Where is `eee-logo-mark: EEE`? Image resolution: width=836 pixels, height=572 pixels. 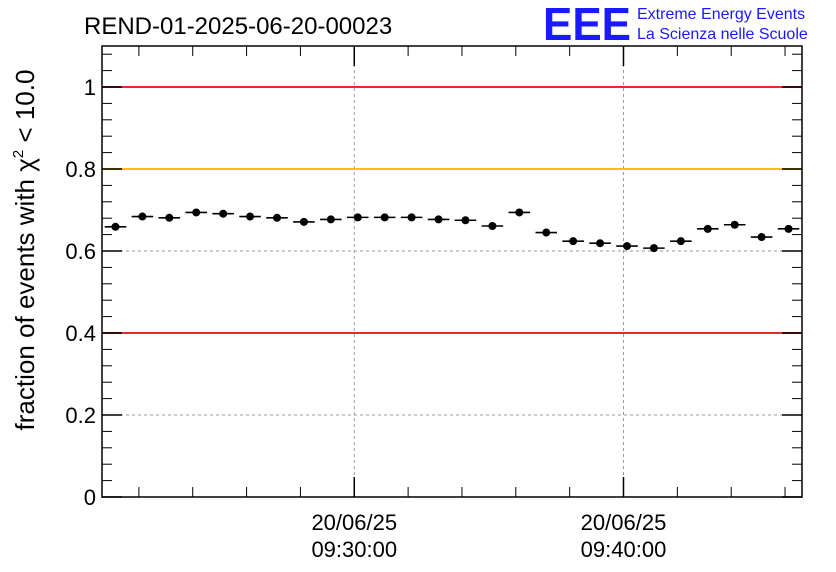
eee-logo-mark: EEE is located at coordinates (587, 25).